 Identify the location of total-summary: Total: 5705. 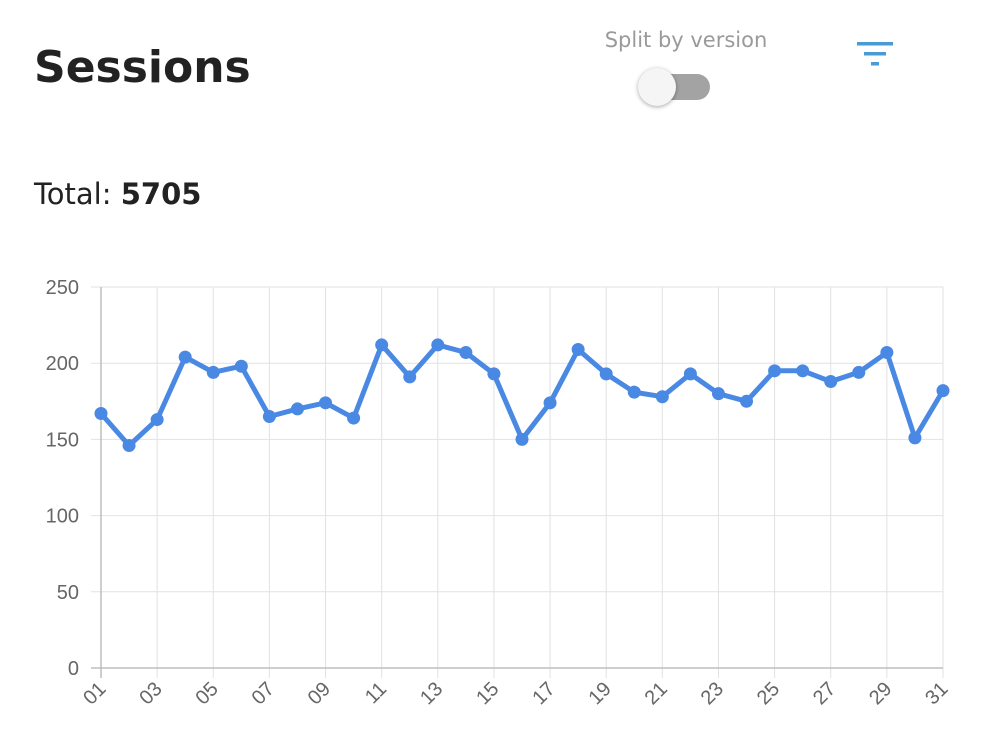
(117, 194).